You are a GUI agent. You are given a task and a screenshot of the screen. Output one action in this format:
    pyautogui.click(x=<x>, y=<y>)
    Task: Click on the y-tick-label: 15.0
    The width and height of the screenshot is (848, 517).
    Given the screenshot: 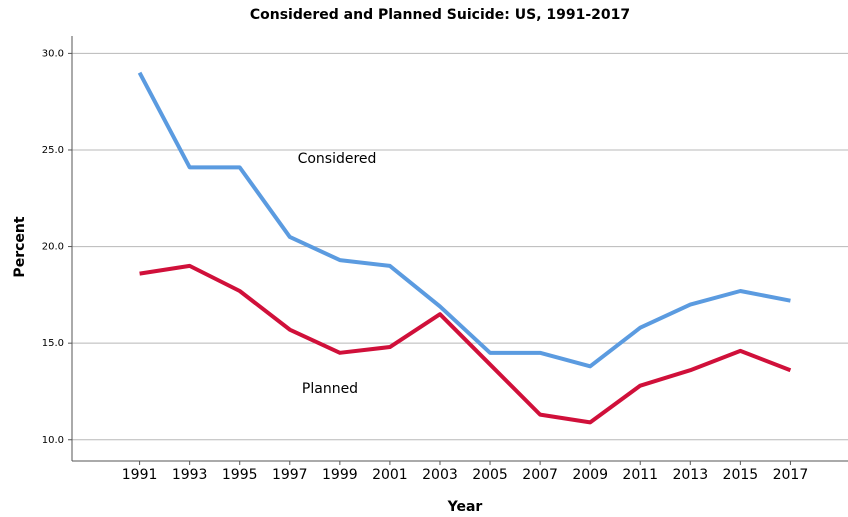 What is the action you would take?
    pyautogui.click(x=53, y=343)
    